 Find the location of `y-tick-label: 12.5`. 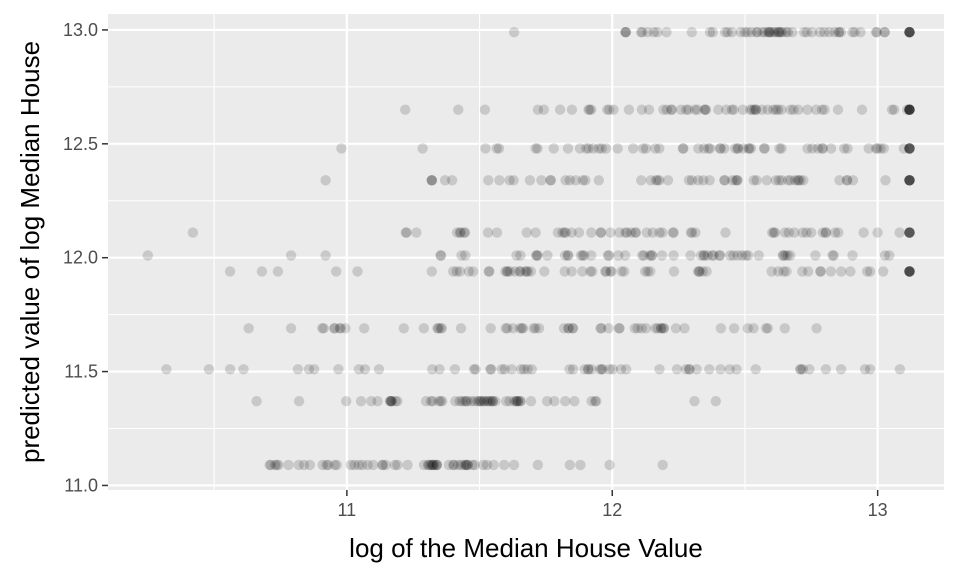

y-tick-label: 12.5 is located at coordinates (80, 144).